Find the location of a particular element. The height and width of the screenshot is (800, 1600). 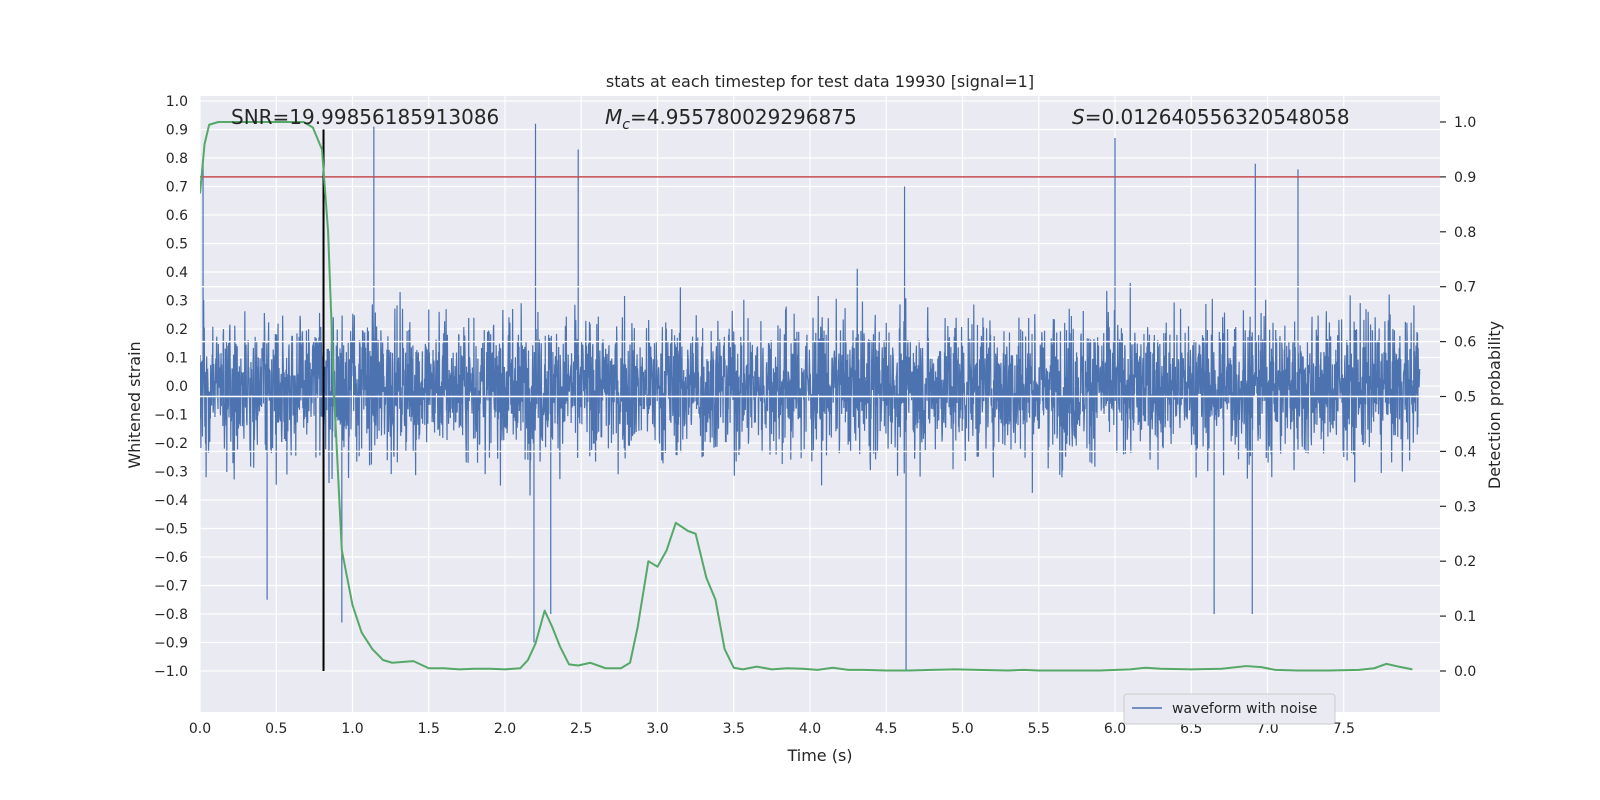

y-tick-label: −1.0 is located at coordinates (171, 672).